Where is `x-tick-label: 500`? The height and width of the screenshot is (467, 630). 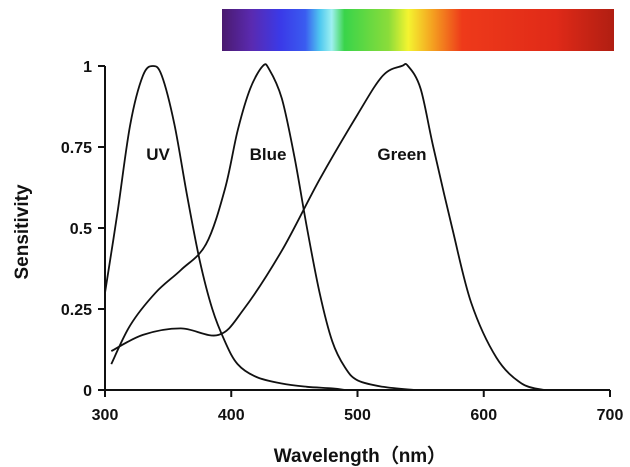 x-tick-label: 500 is located at coordinates (357, 415).